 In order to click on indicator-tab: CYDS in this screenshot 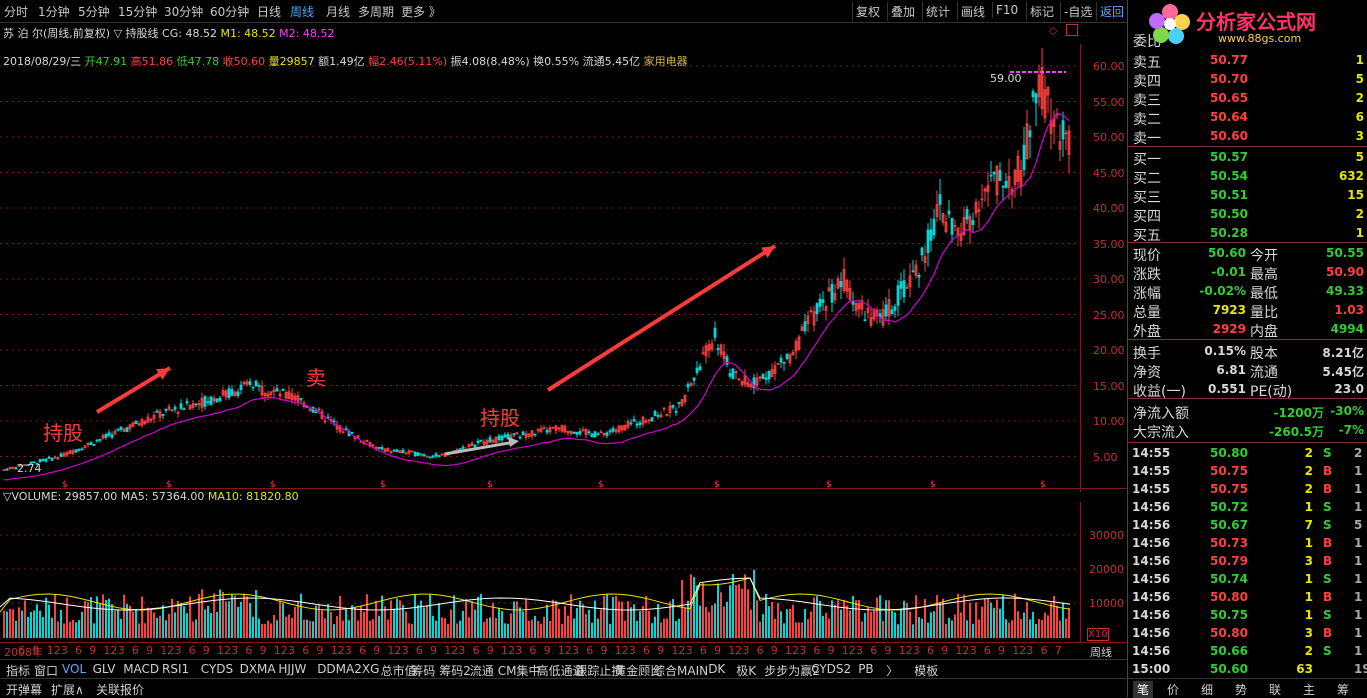, I will do `click(217, 669)`.